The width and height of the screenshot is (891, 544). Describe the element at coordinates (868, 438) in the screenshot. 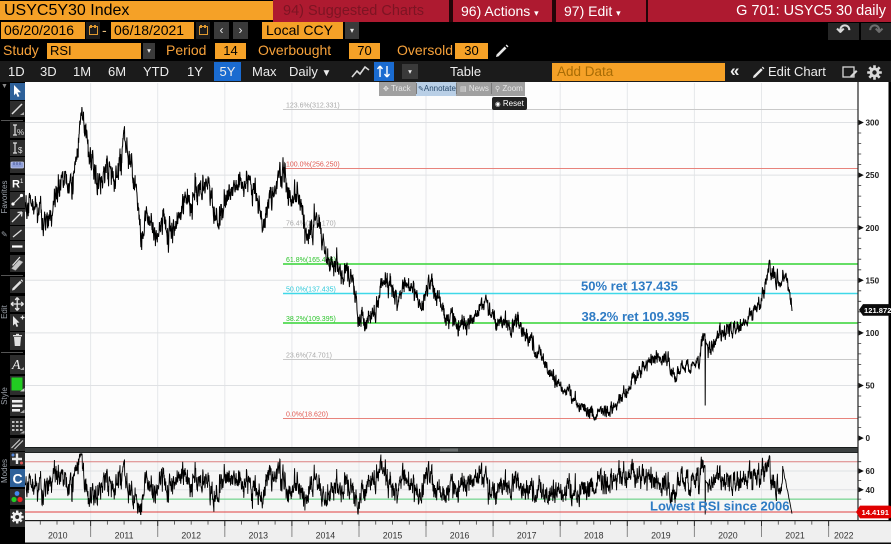

I see `svg-text: 0` at that location.